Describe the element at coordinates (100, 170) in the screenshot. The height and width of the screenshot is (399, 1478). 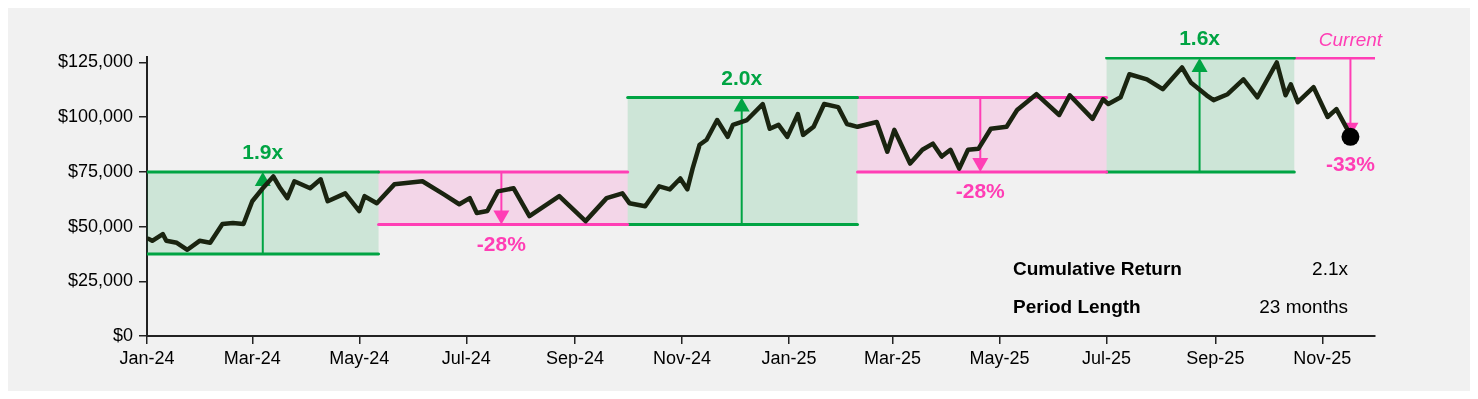
I see `y-tick-label: $75,000` at that location.